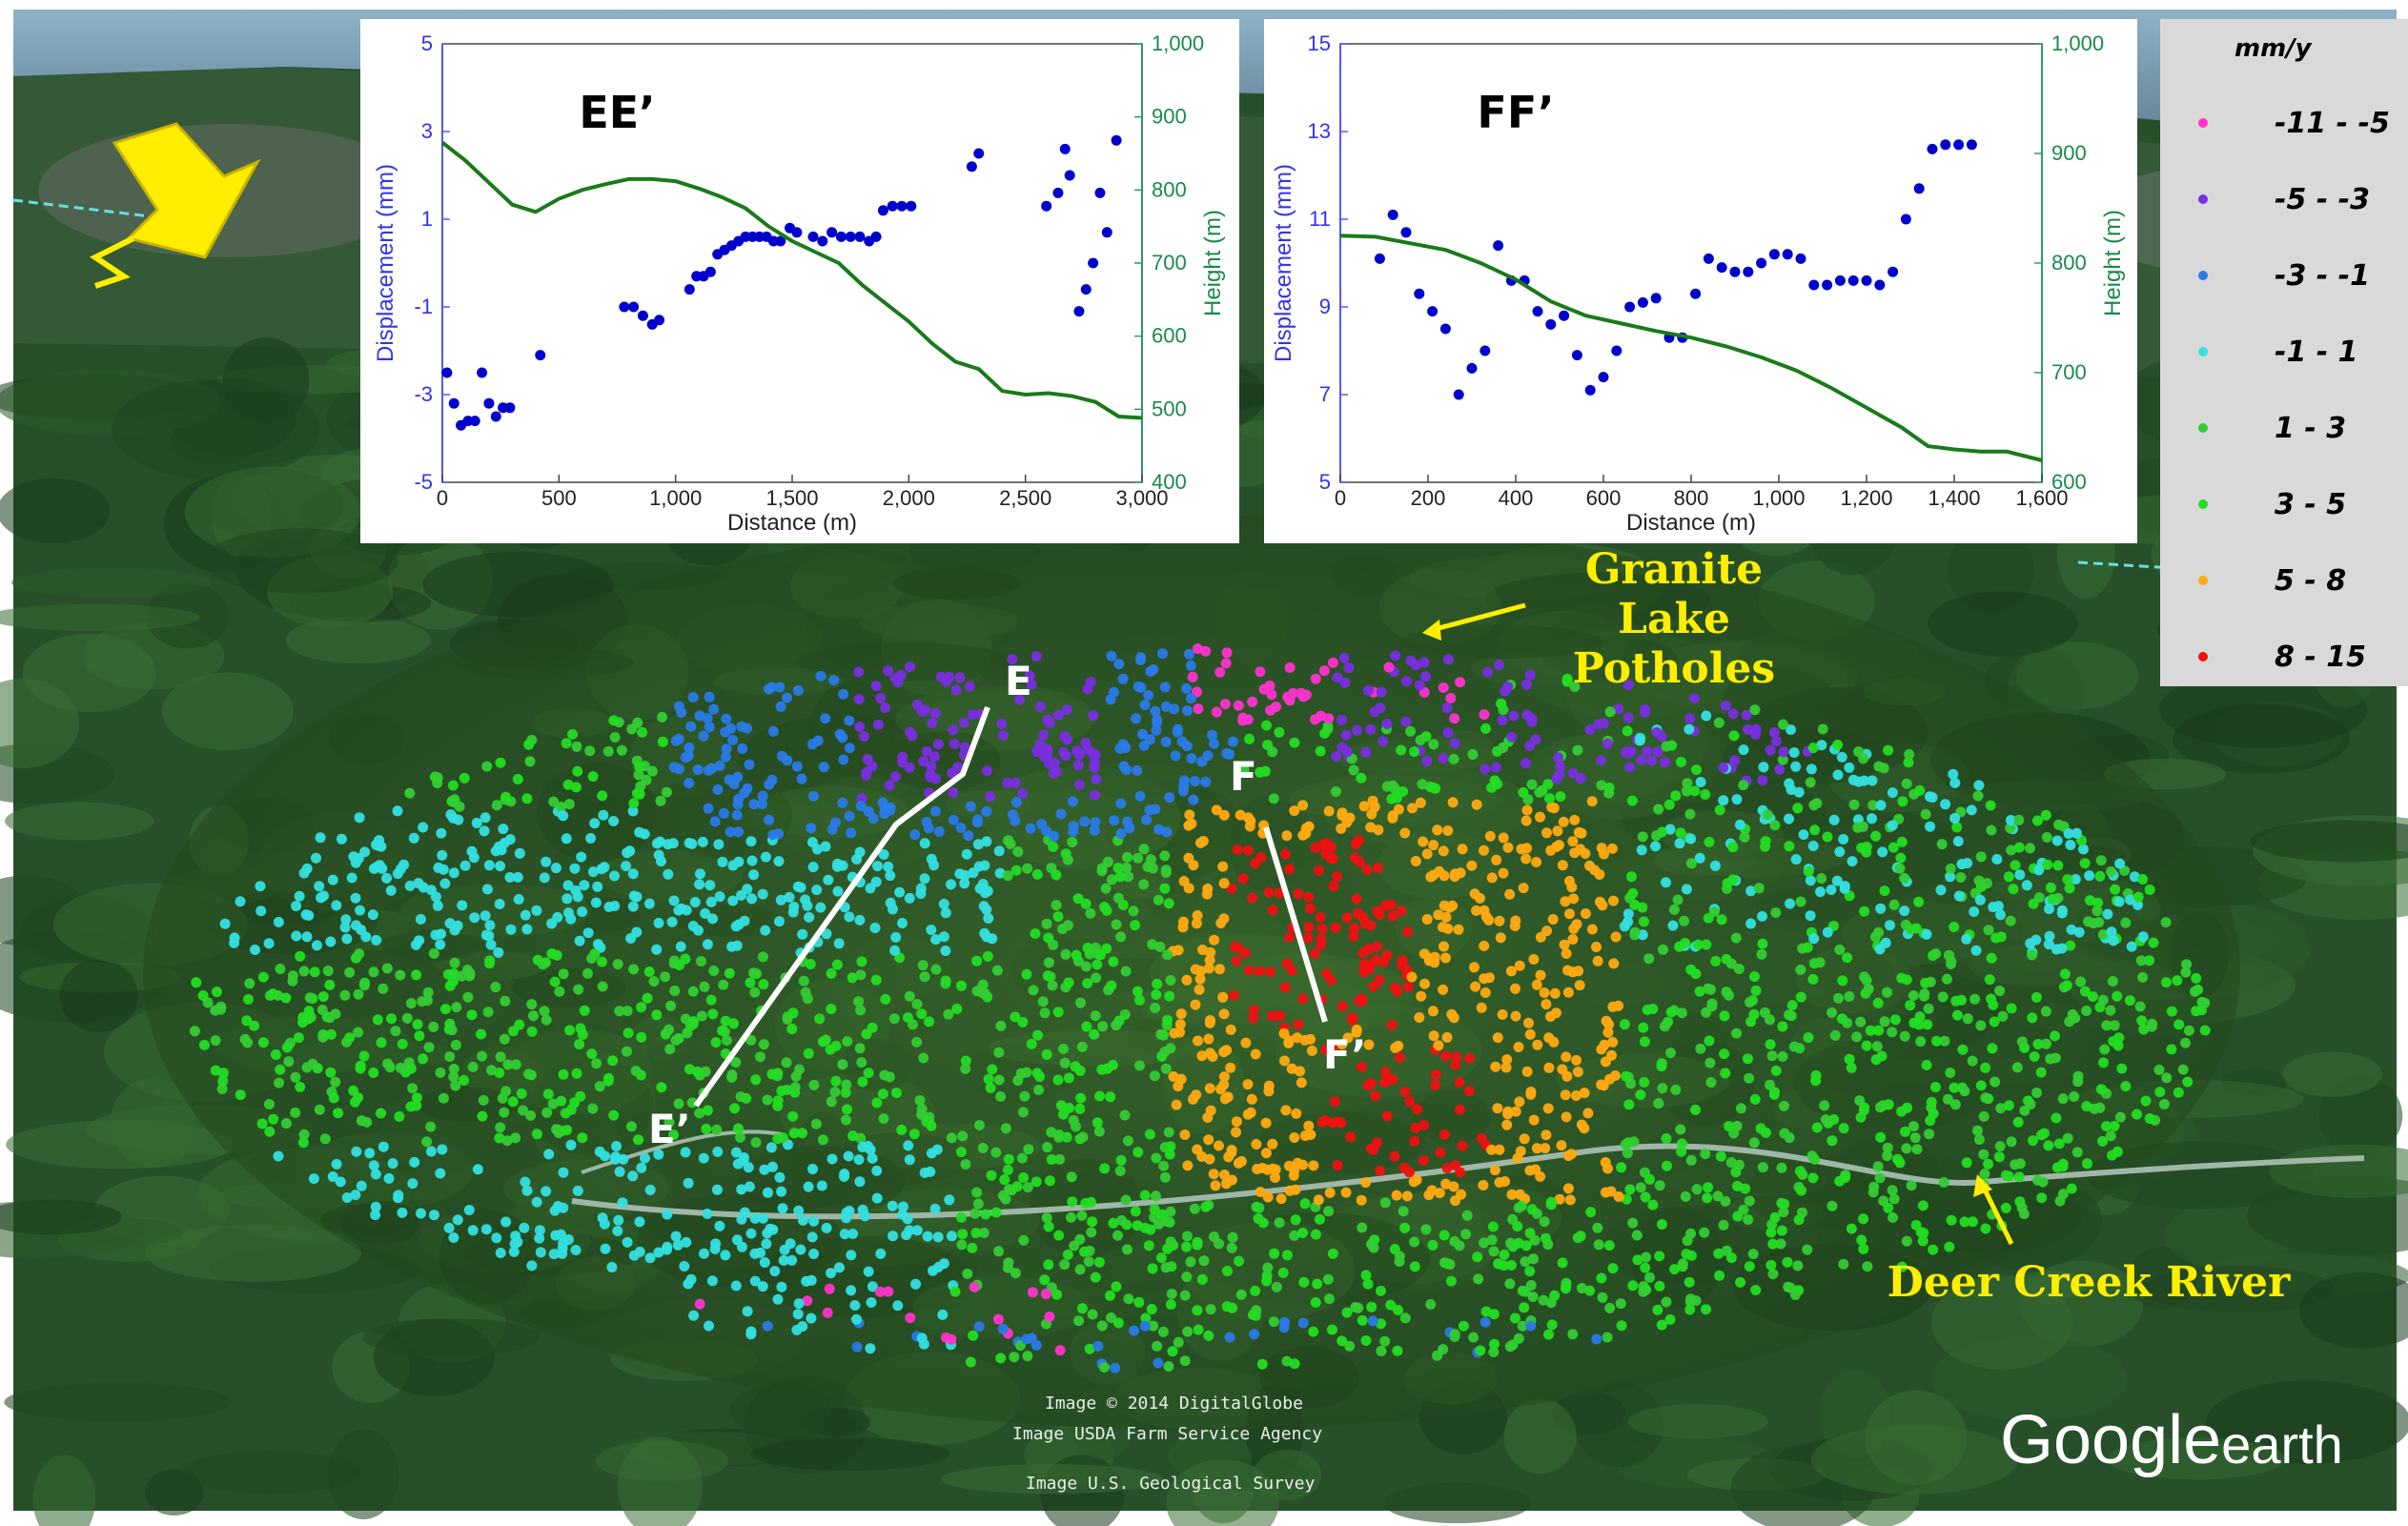  What do you see at coordinates (1840, 280) in the screenshot?
I see `displacement-point` at bounding box center [1840, 280].